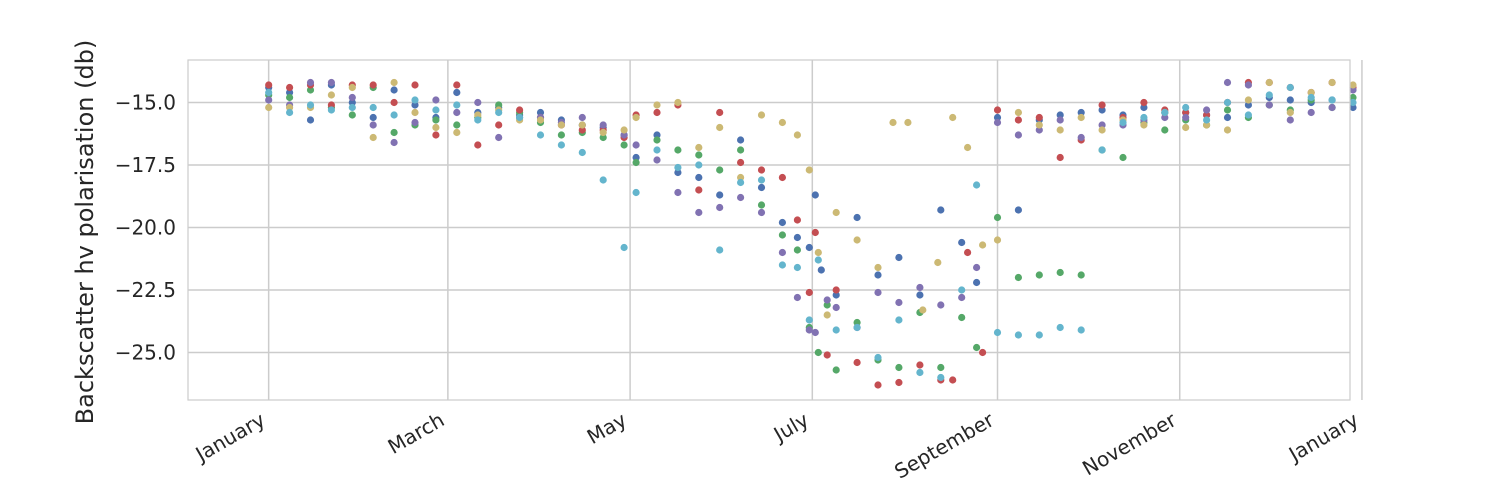  Describe the element at coordinates (145, 353) in the screenshot. I see `y-tick-label: −25.0` at that location.